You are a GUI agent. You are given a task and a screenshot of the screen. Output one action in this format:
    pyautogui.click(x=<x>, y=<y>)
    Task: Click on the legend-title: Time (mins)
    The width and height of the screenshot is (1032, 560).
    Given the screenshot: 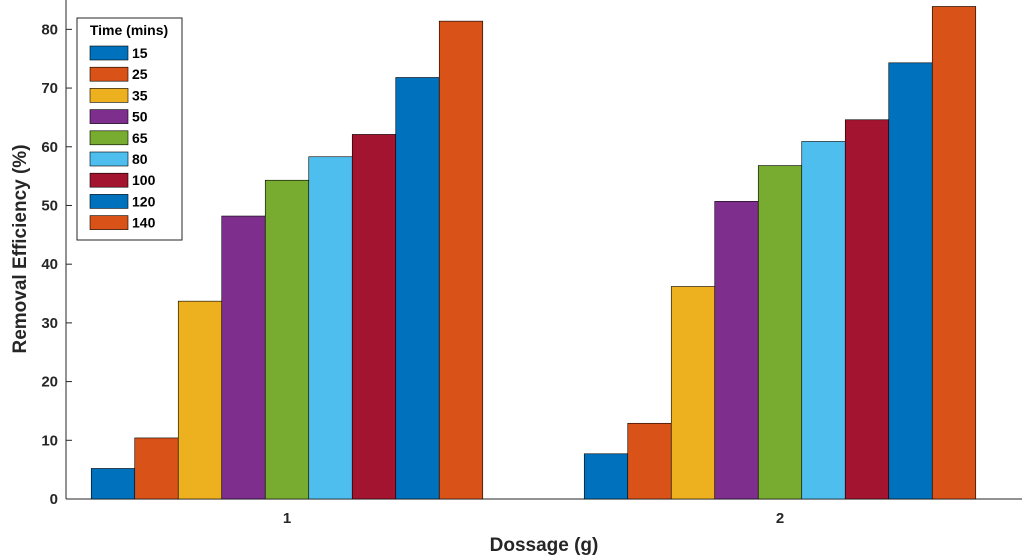 What is the action you would take?
    pyautogui.click(x=129, y=30)
    